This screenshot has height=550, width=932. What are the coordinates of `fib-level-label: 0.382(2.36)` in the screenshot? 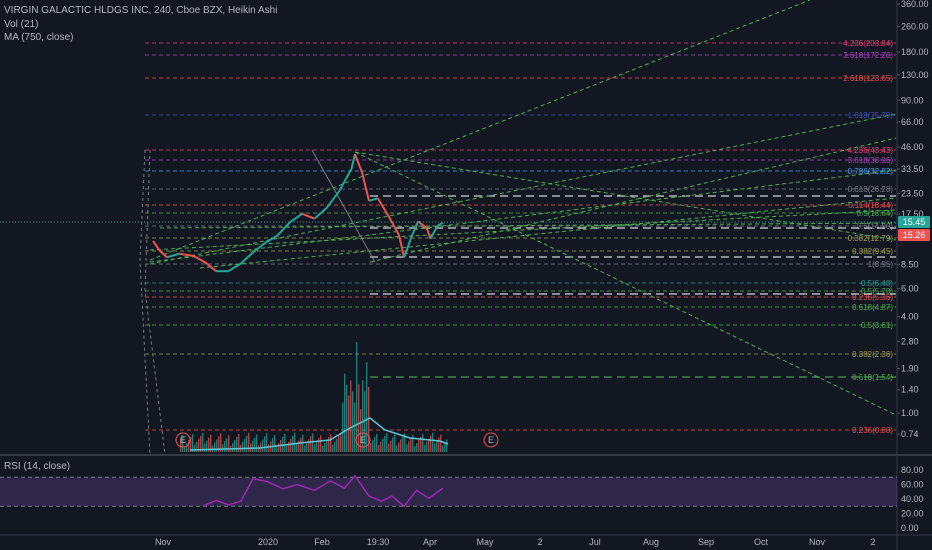 It's located at (872, 354).